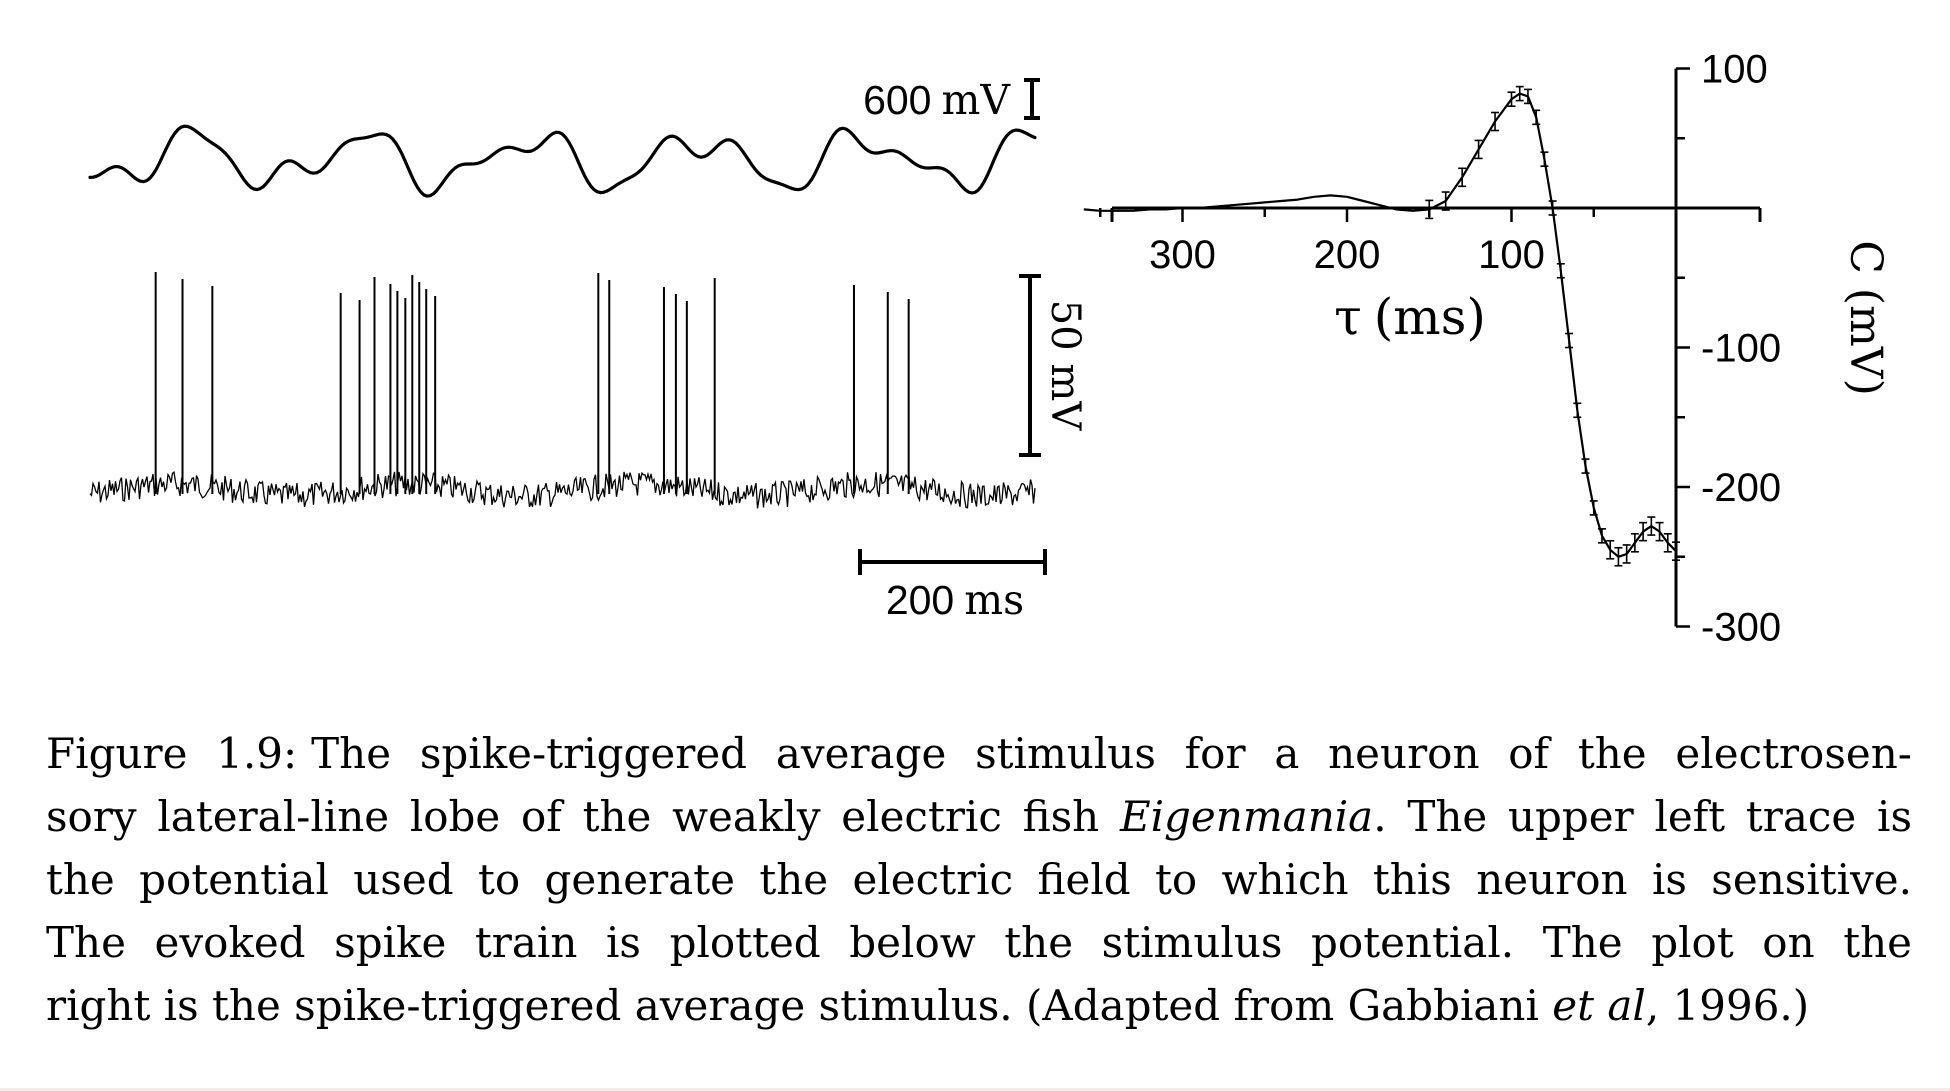  I want to click on y-axis-label: C (mV), so click(1865, 317).